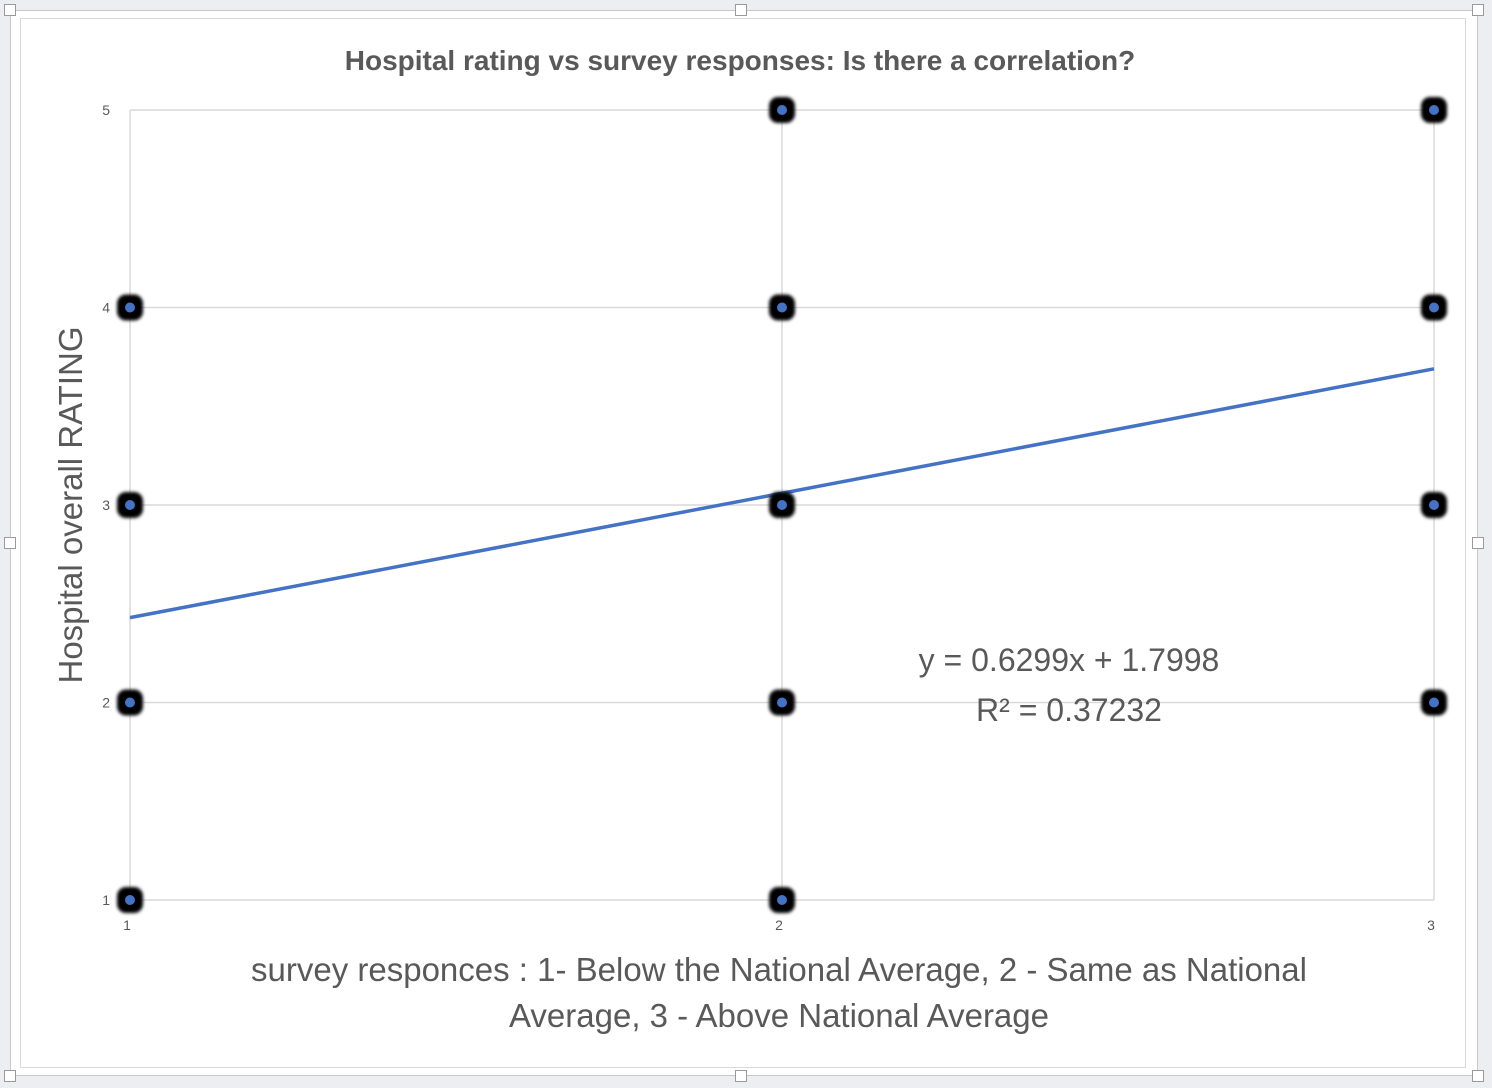  I want to click on y-tick-label-3: 3, so click(106, 505).